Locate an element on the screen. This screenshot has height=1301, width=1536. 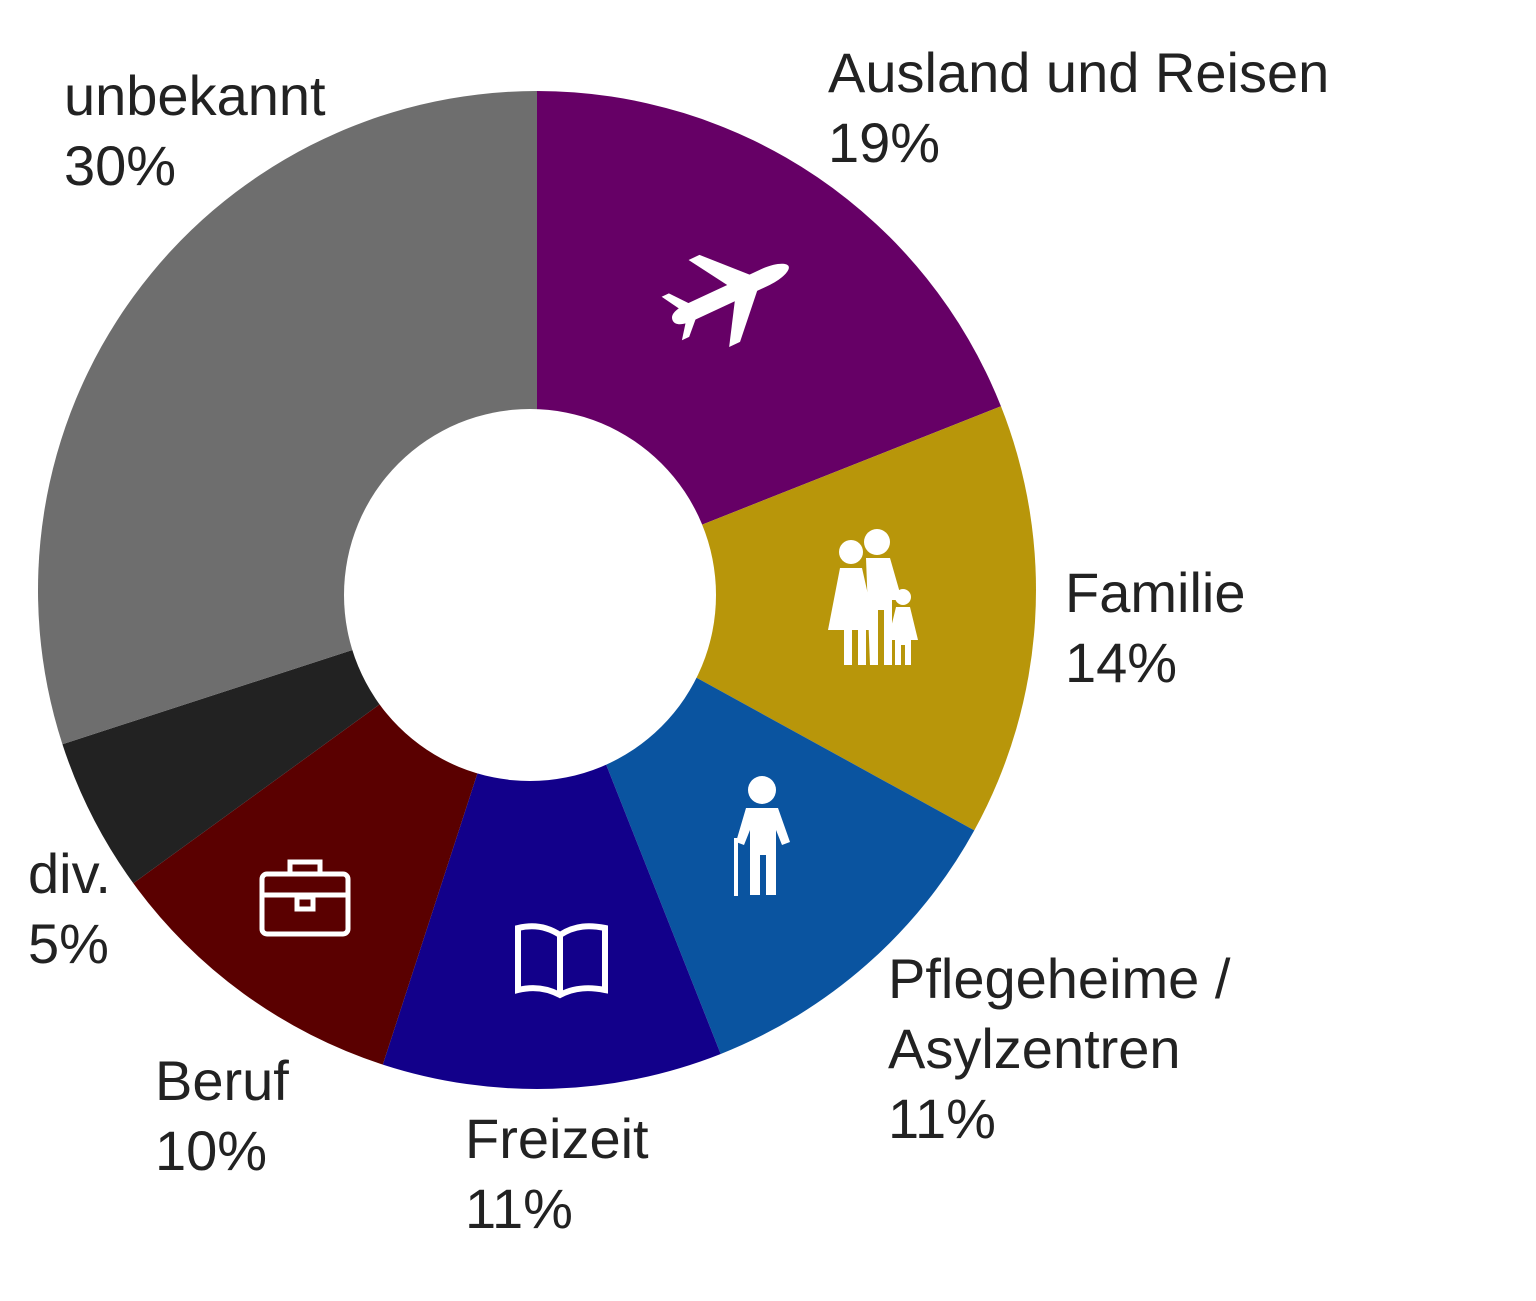
percent-label: 14% is located at coordinates (1121, 662).